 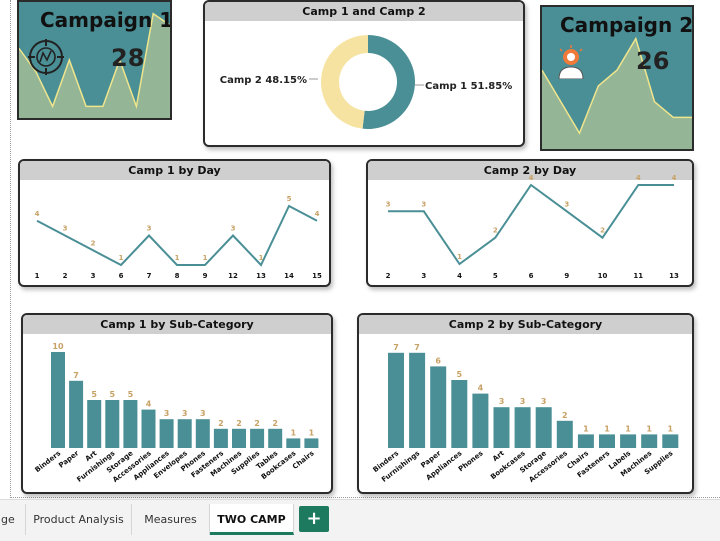 I want to click on campaign-1-card: Campaign 1 28, so click(x=94, y=60).